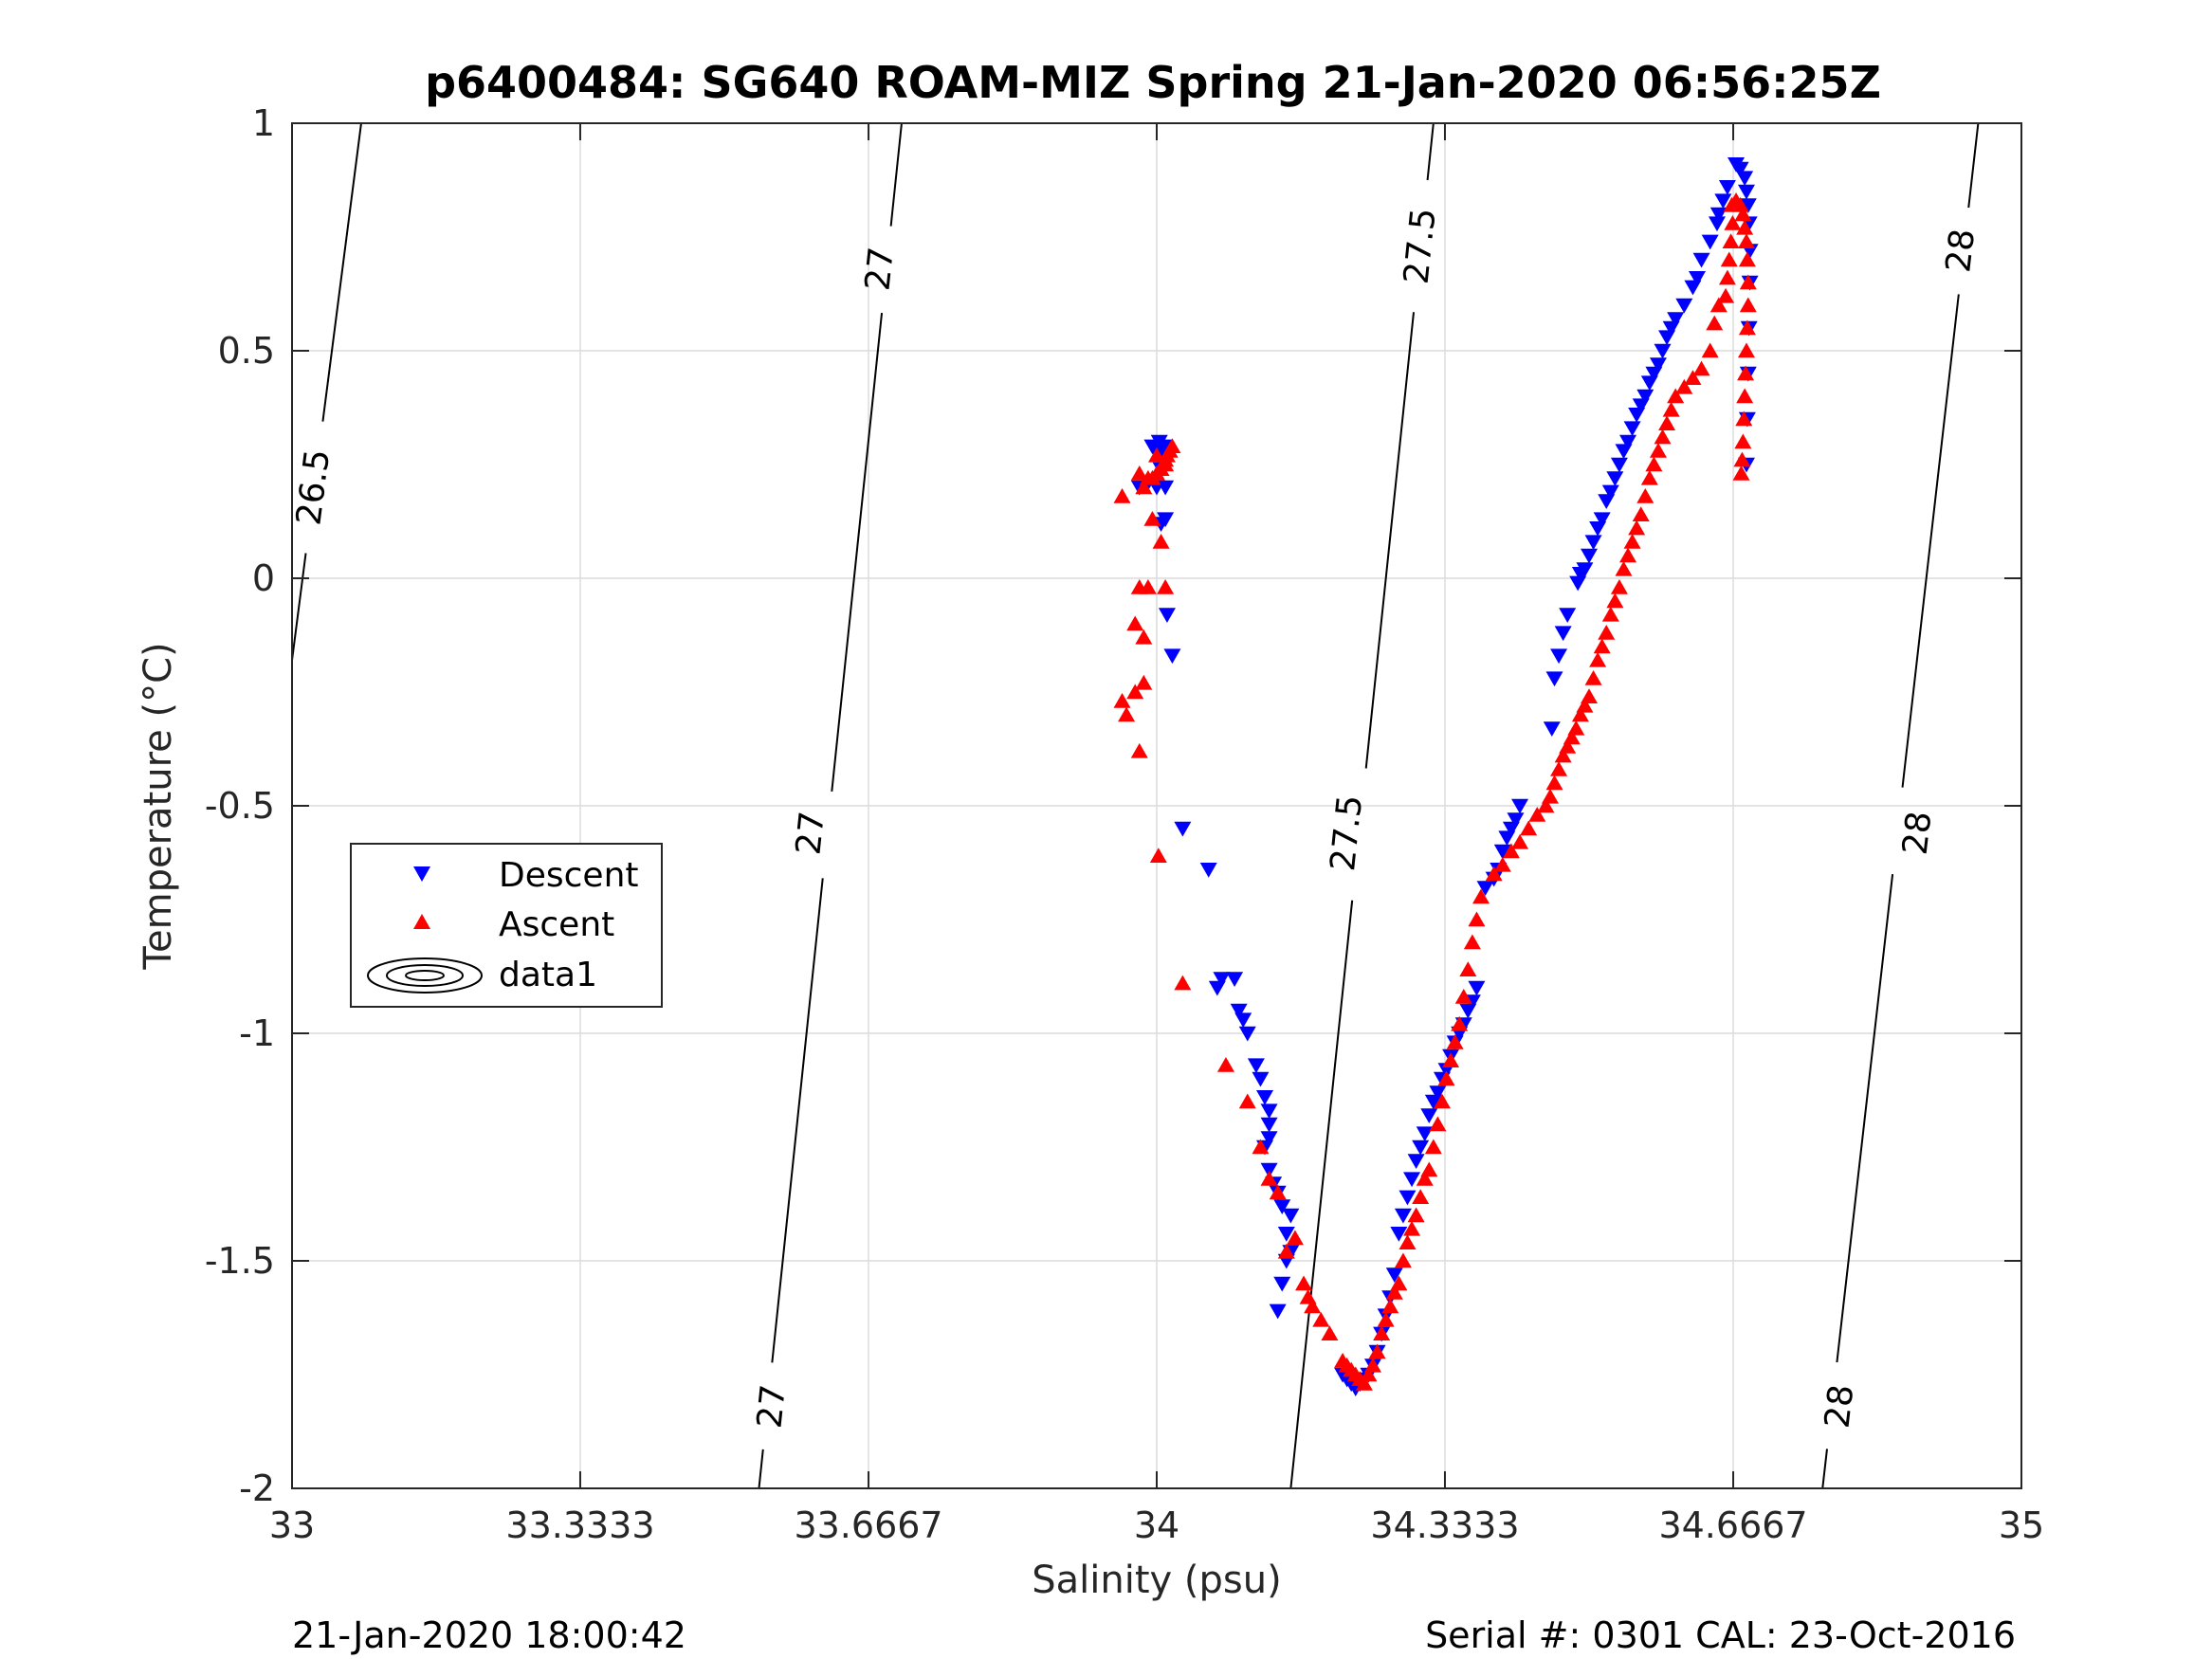 This screenshot has width=2212, height=1659. What do you see at coordinates (1421, 246) in the screenshot?
I see `contour-label: 27.5` at bounding box center [1421, 246].